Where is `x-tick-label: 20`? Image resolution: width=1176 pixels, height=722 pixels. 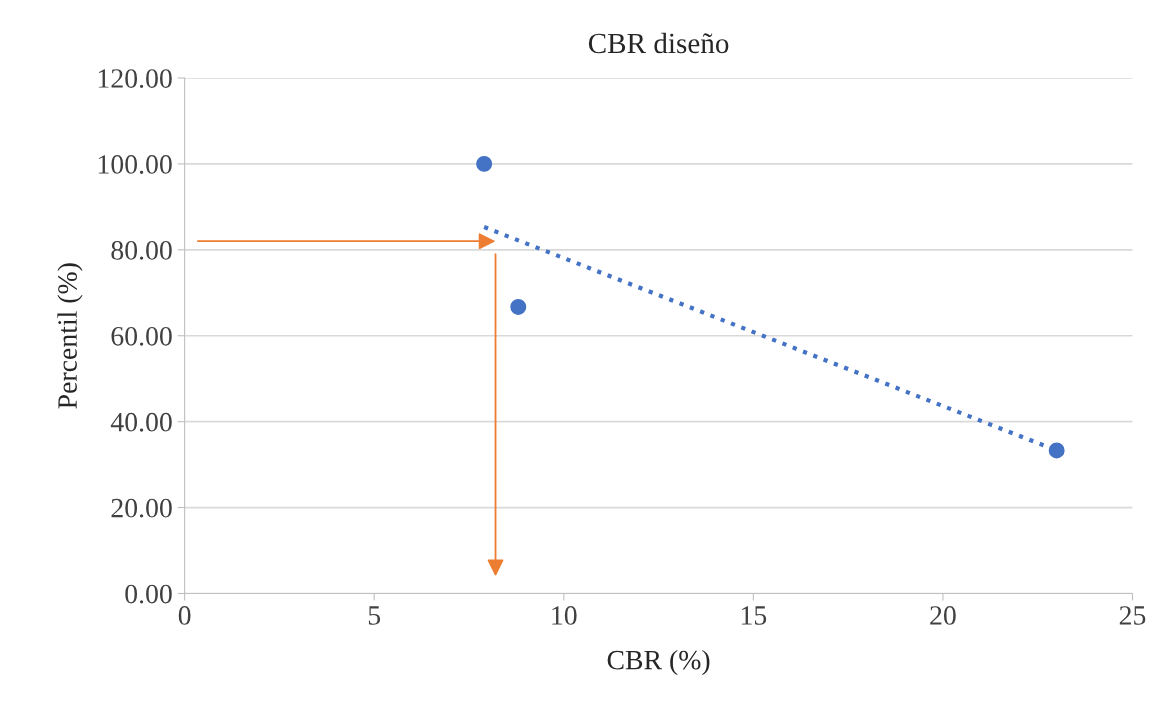
x-tick-label: 20 is located at coordinates (943, 615).